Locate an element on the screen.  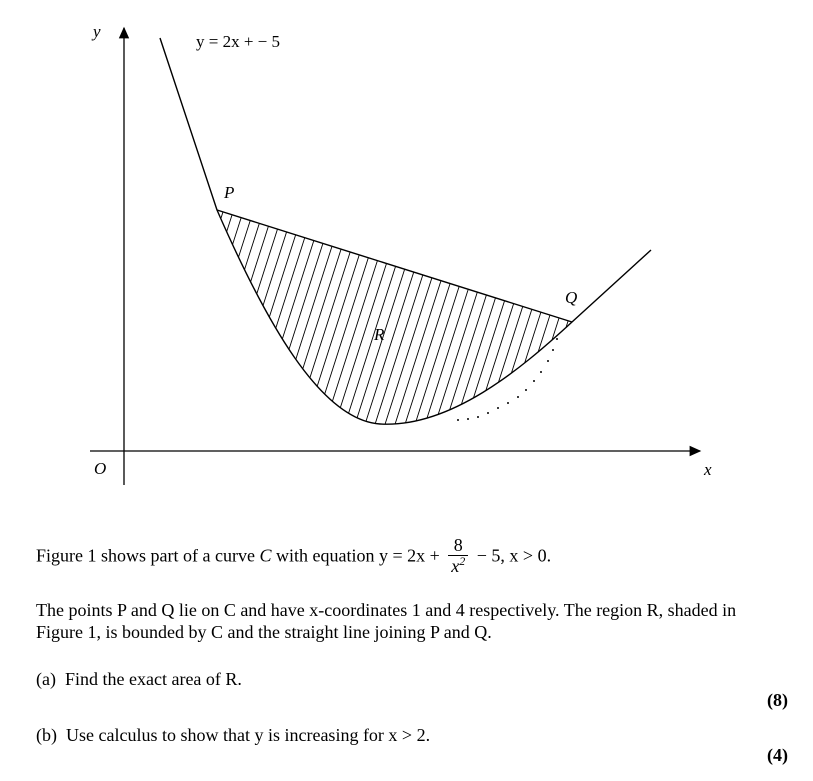
equation-lhs: y = 2x + is located at coordinates (411, 555).